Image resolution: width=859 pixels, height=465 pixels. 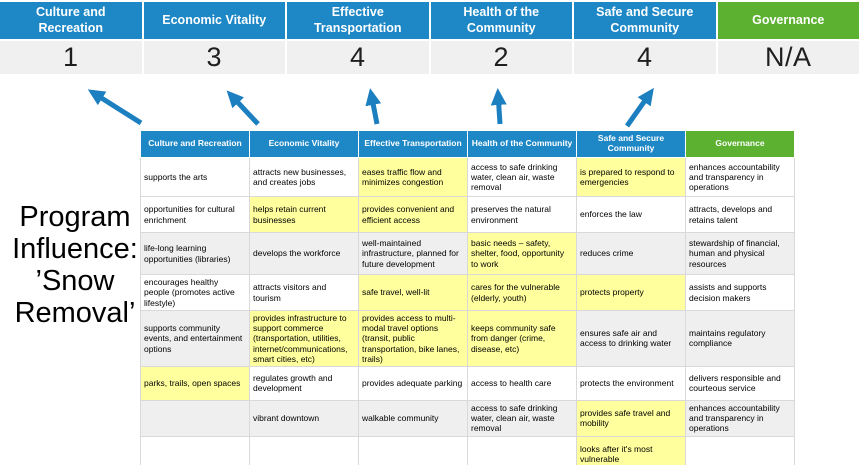 I want to click on scorecard-culture-and-recreation: Culture and Recreation 1, so click(x=71, y=38).